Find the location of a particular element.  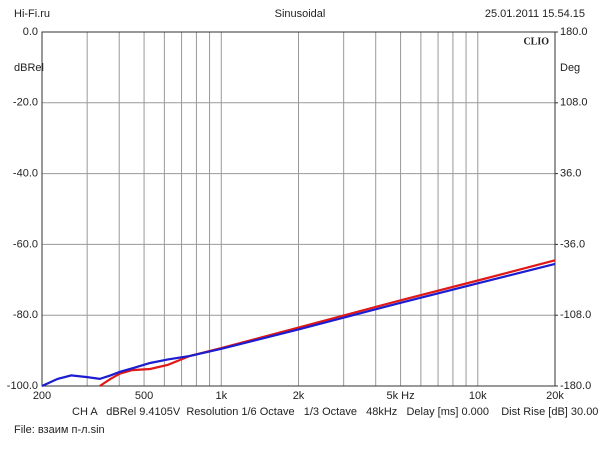

header-center: Sinusoidal is located at coordinates (300, 14).